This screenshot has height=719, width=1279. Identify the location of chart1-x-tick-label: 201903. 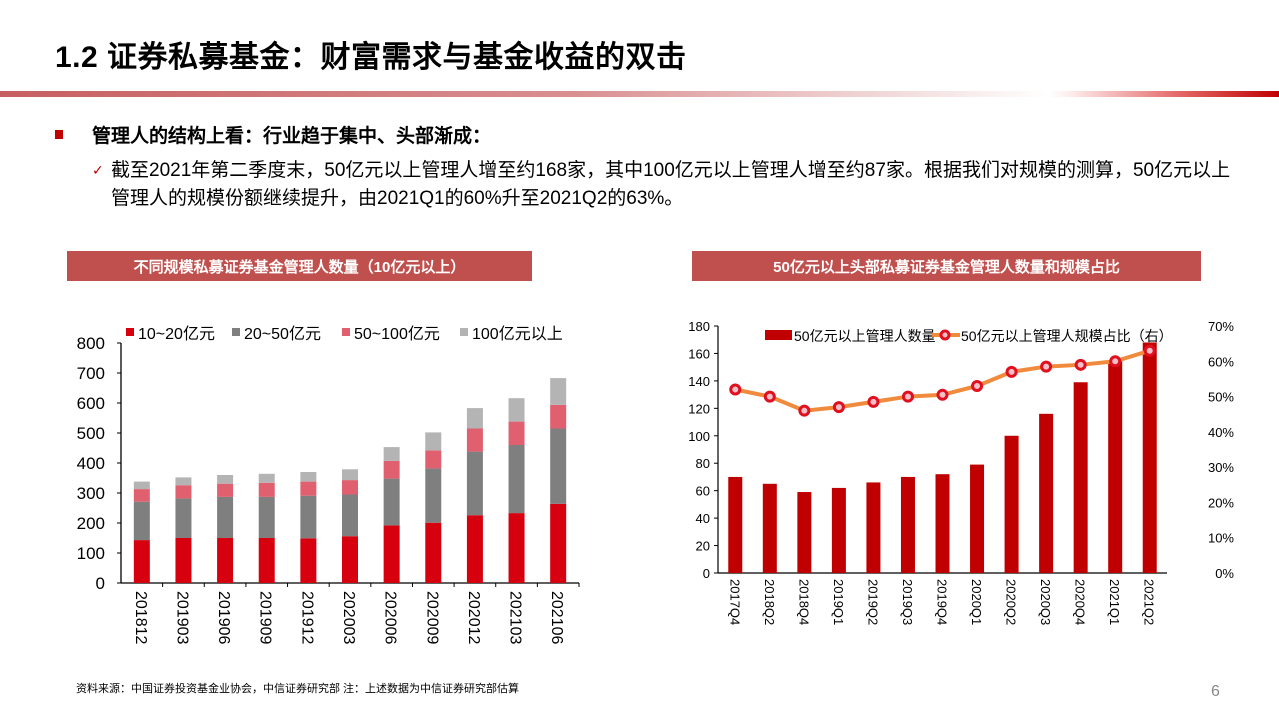
(181, 617).